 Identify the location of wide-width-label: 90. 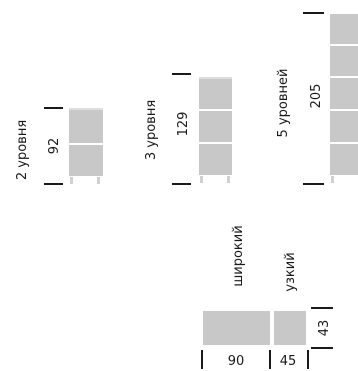
(236, 361).